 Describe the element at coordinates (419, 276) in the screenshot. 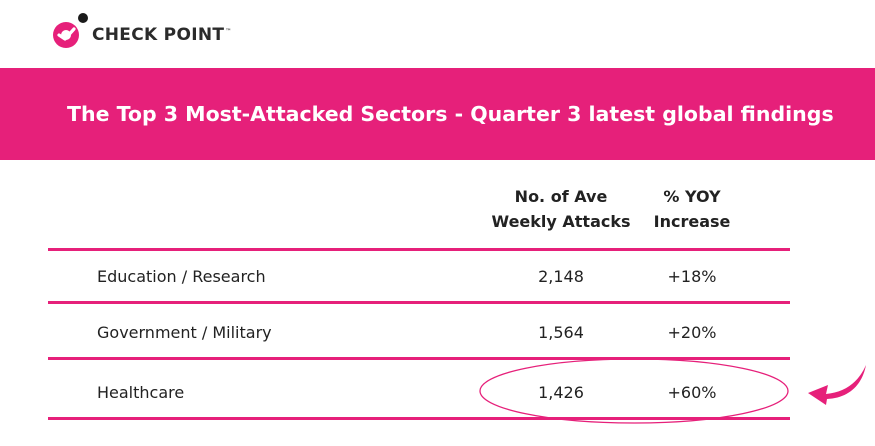

I see `table-row: Education / Research 2,148 +18%` at that location.